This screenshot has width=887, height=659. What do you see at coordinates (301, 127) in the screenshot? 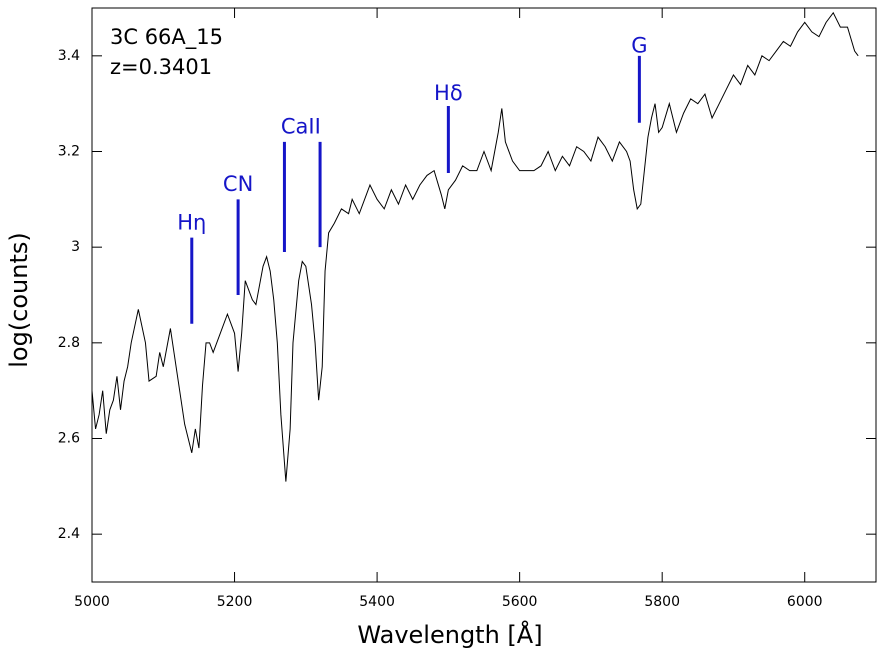
I see `feature-label: CaII` at bounding box center [301, 127].